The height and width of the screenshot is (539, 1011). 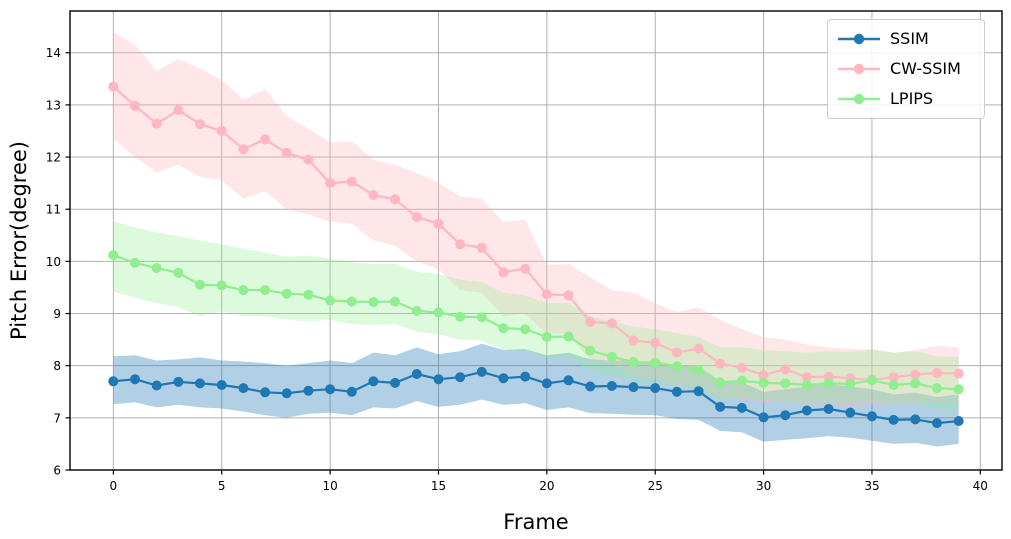 What do you see at coordinates (53, 105) in the screenshot?
I see `y-tick-label: 13` at bounding box center [53, 105].